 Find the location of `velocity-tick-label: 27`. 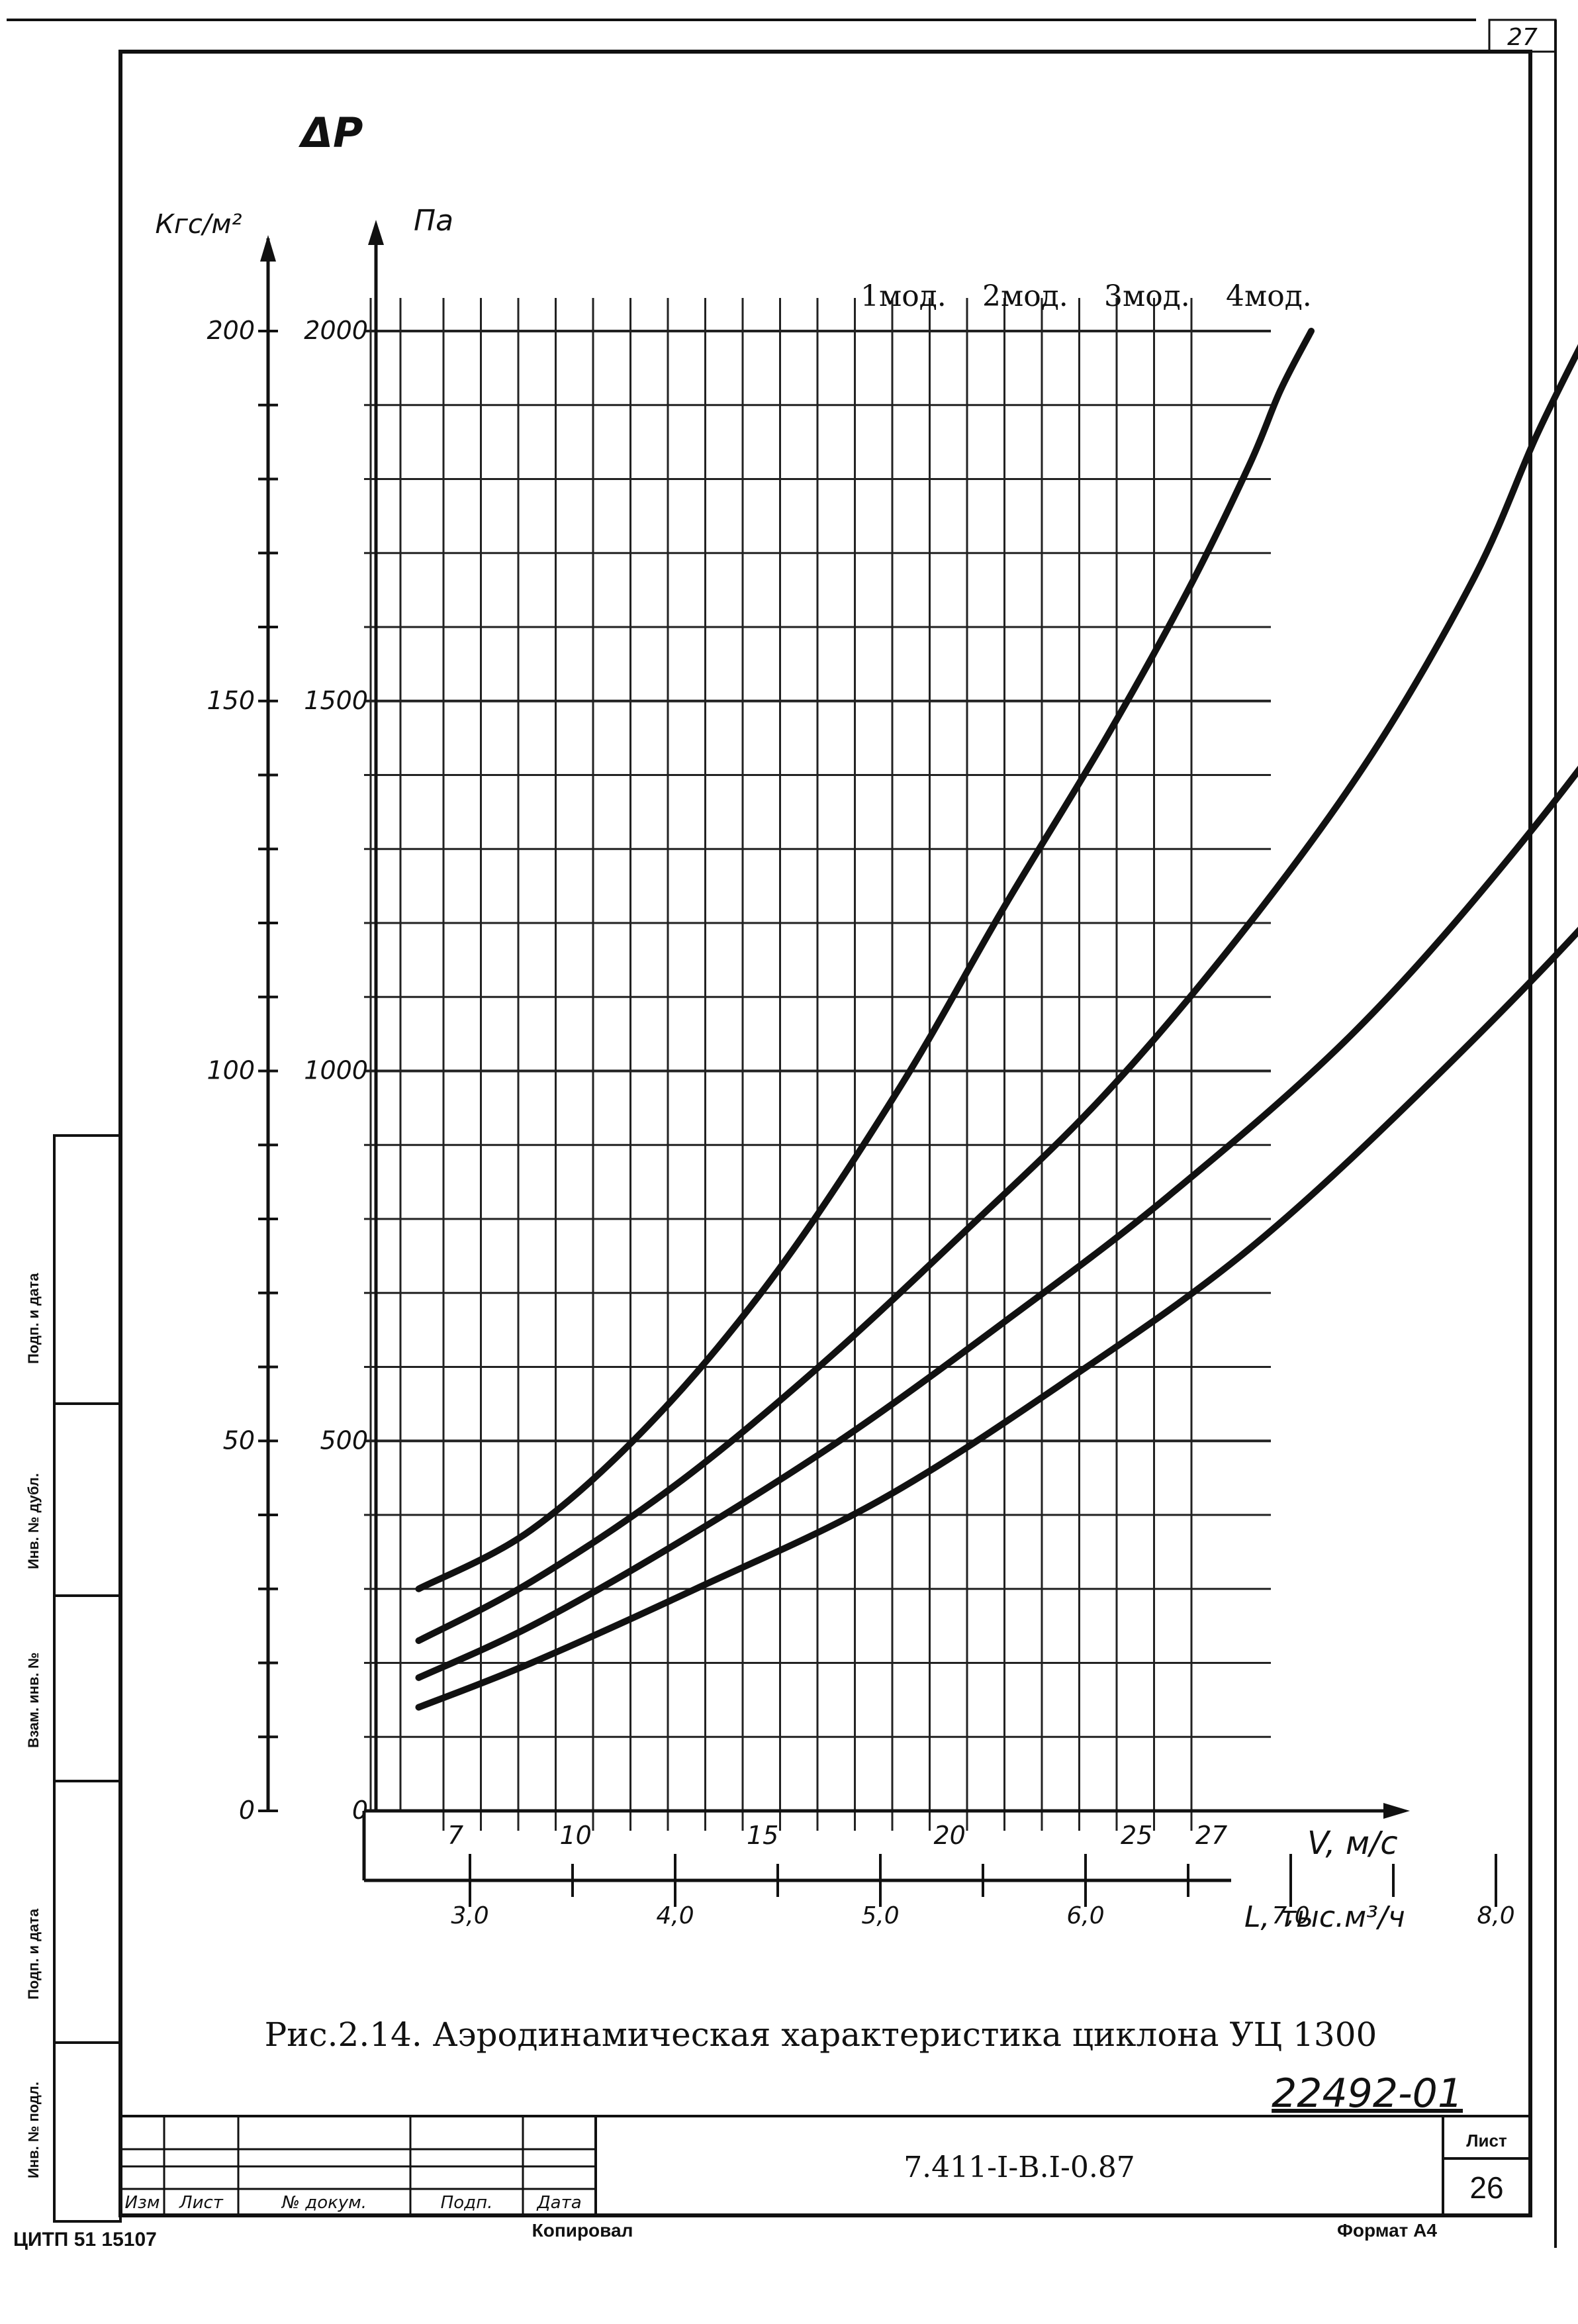

velocity-tick-label: 27 is located at coordinates (1211, 1836).